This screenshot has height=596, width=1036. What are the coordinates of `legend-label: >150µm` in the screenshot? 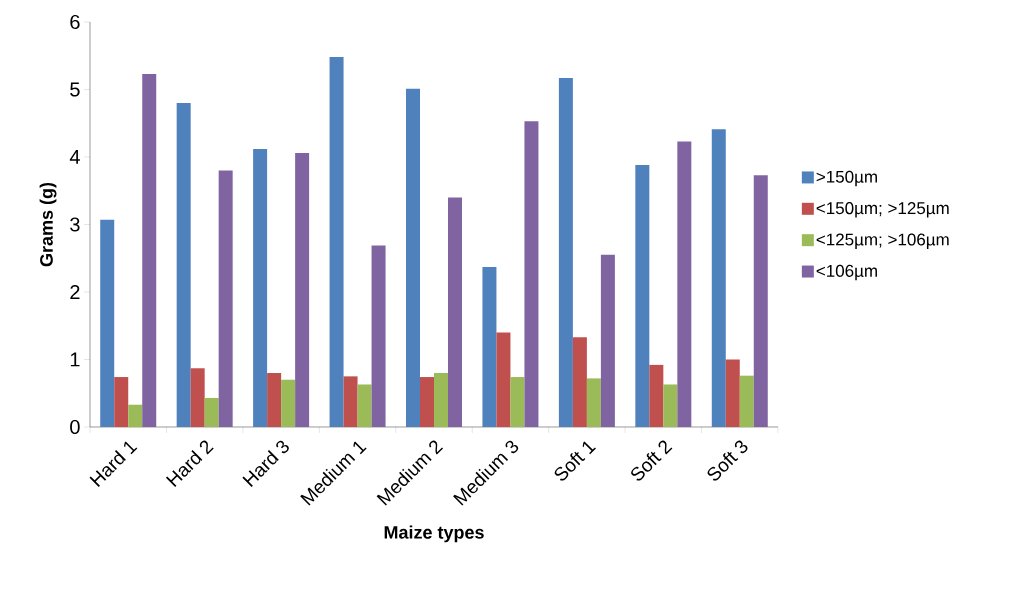 It's located at (846, 178).